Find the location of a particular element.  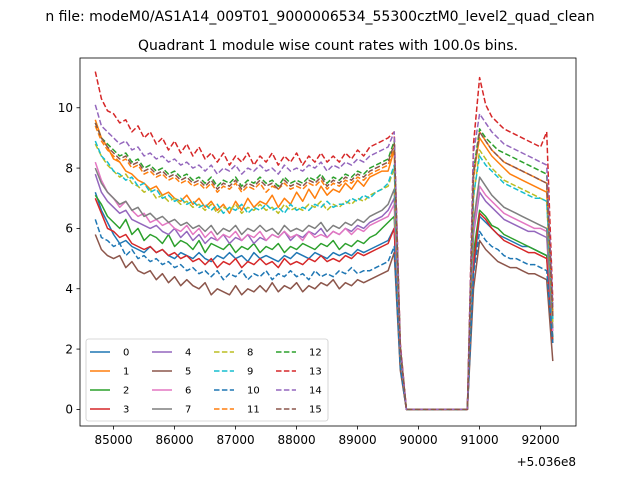

legend-label: 9 is located at coordinates (250, 372).